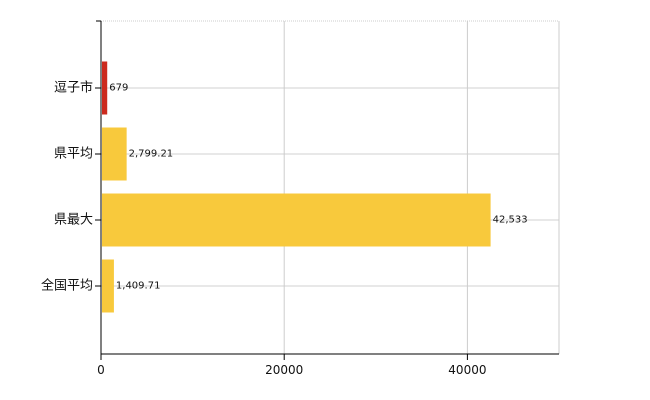  I want to click on x-tick-label-1: 20000, so click(284, 370).